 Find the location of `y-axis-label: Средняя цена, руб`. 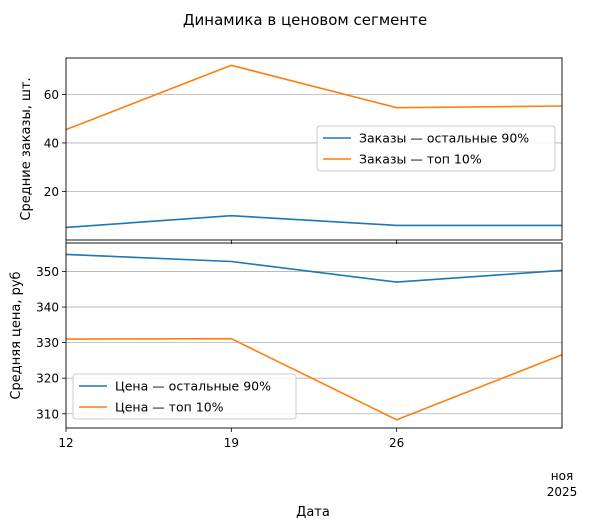

y-axis-label: Средняя цена, руб is located at coordinates (16, 335).